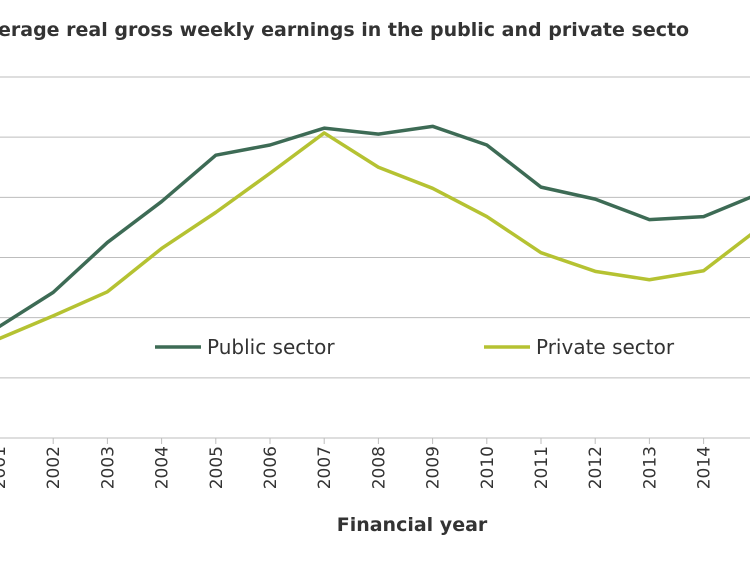 The height and width of the screenshot is (563, 750). Describe the element at coordinates (434, 467) in the screenshot. I see `x-tick-label: 2009` at that location.